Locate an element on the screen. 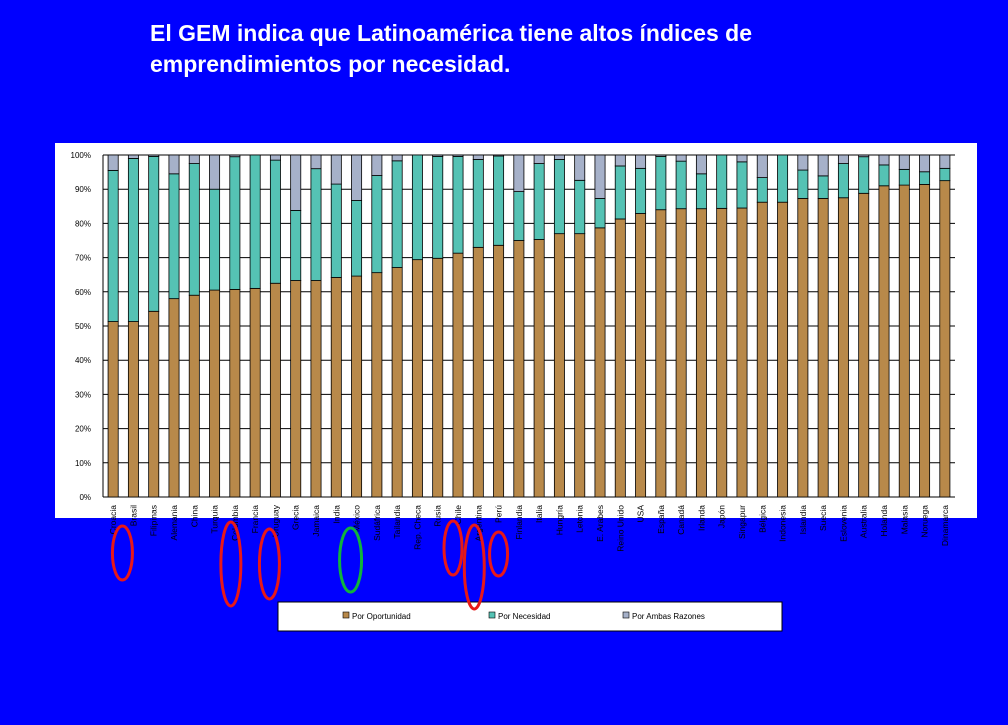 This screenshot has width=1008, height=725. x-tick-label: Uruguay is located at coordinates (275, 520).